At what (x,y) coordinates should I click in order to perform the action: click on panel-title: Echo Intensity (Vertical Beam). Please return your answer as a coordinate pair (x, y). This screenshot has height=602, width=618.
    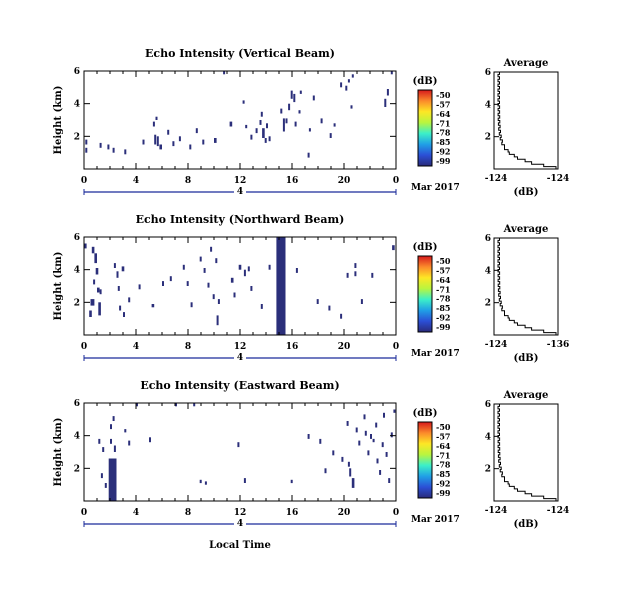
    Looking at the image, I should click on (240, 53).